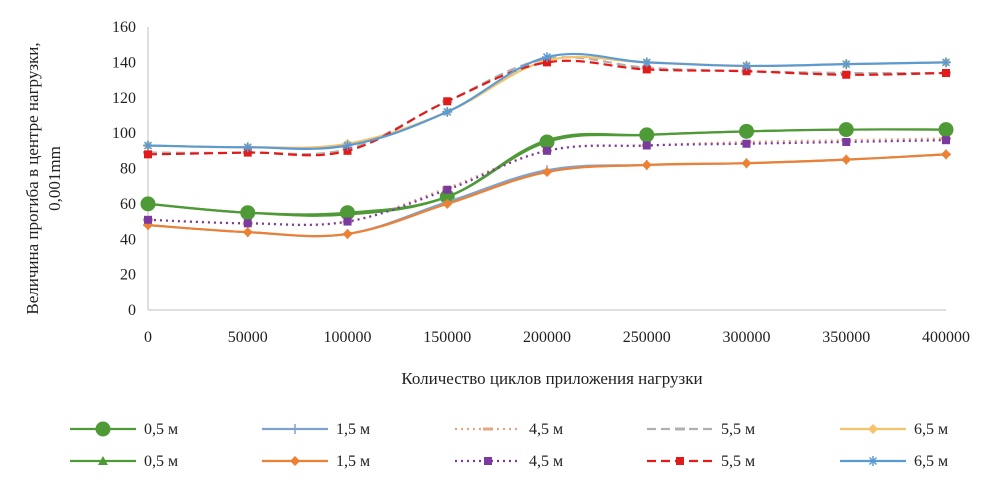  Describe the element at coordinates (846, 337) in the screenshot. I see `x-tick-label: 350000` at that location.